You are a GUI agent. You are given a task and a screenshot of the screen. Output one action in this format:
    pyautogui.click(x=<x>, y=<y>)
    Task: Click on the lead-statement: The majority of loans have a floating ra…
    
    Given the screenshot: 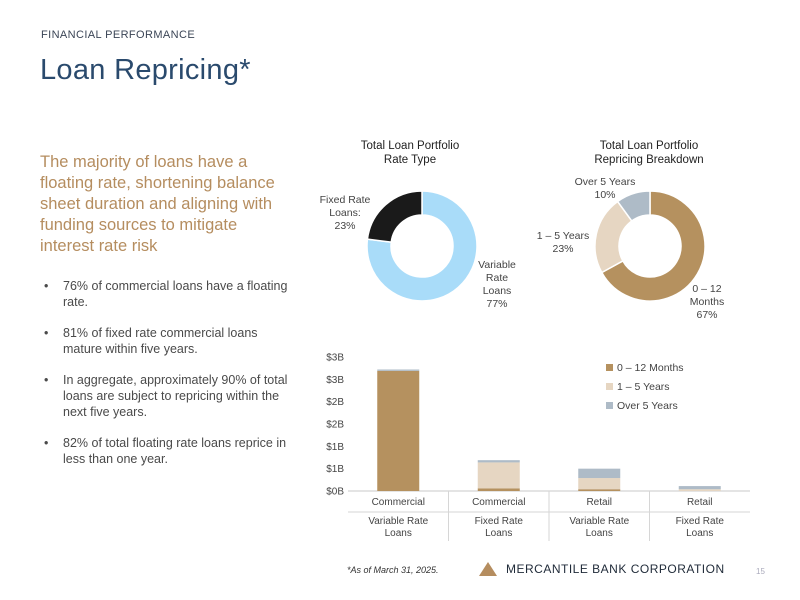 What is the action you would take?
    pyautogui.click(x=157, y=204)
    